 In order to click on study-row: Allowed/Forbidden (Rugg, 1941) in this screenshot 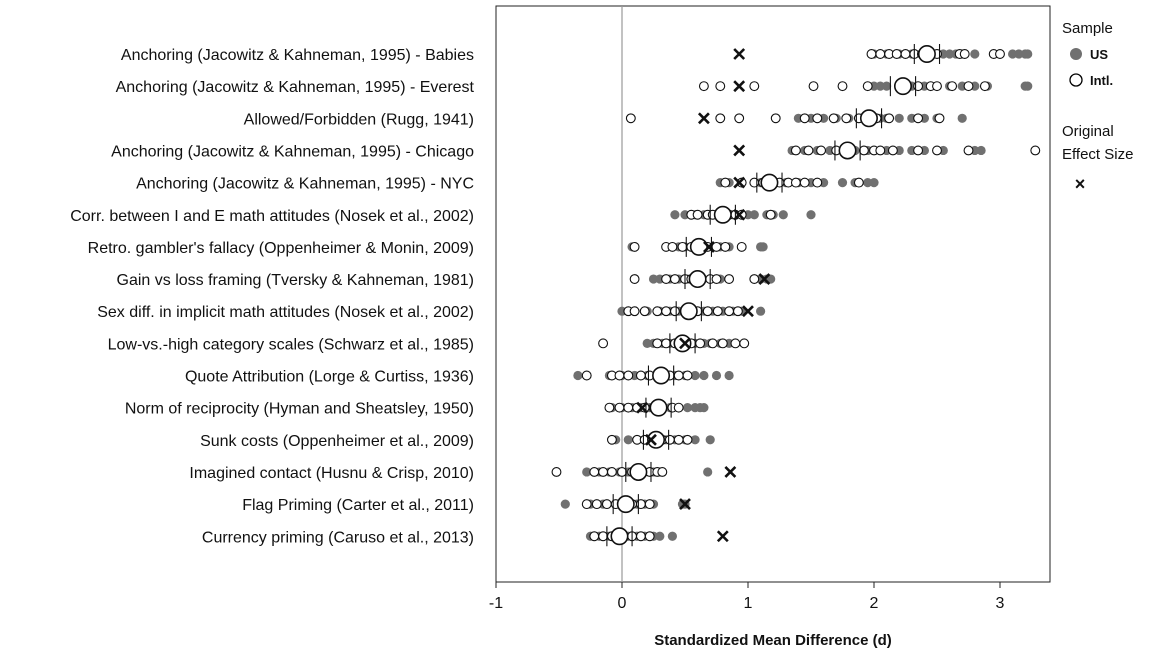, I will do `click(605, 118)`.